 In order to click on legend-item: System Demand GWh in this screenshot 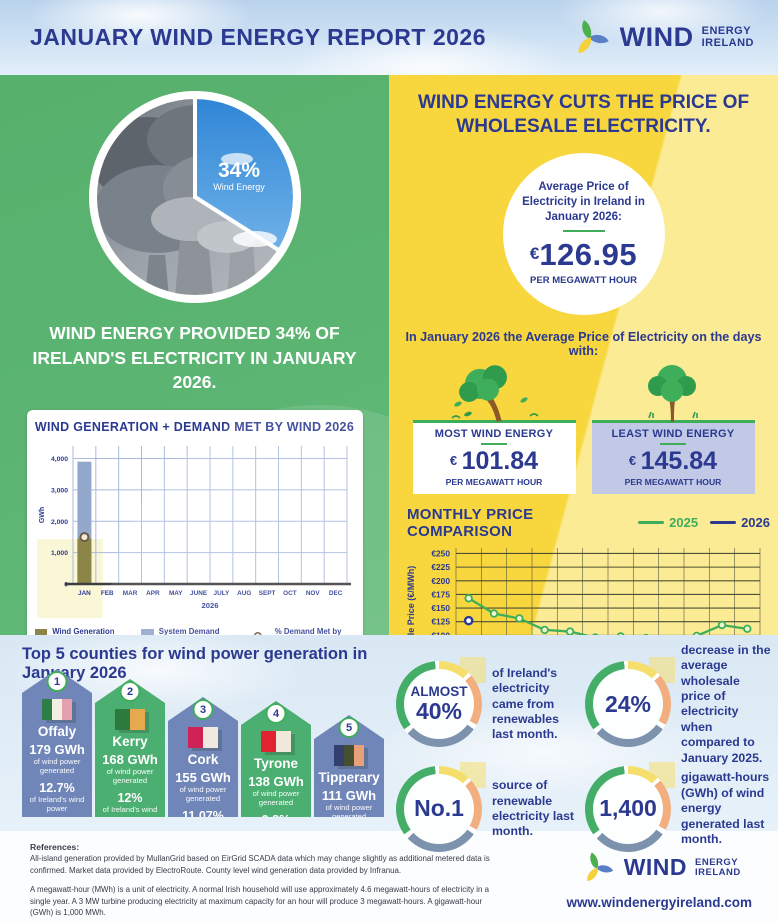, I will do `click(186, 631)`.